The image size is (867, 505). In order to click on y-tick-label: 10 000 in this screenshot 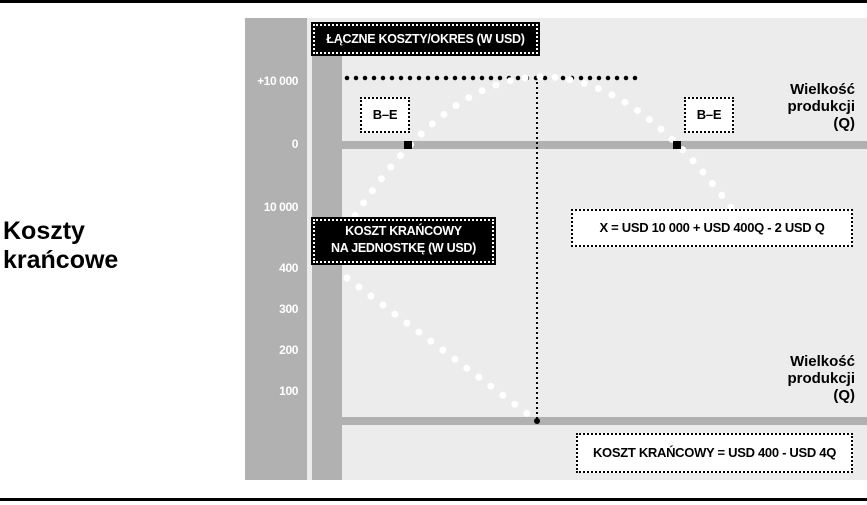, I will do `click(281, 207)`.